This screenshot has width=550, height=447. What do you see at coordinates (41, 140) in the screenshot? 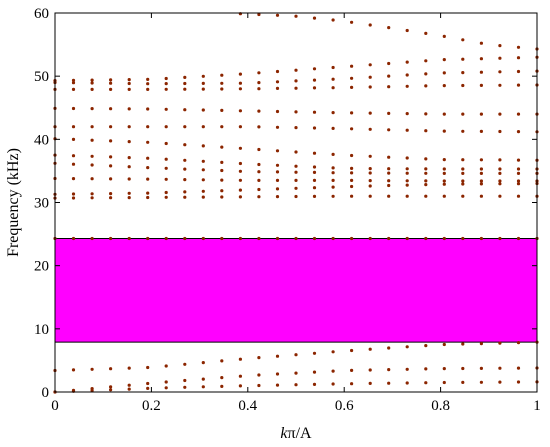
I see `y-tick-label: 40` at bounding box center [41, 140].